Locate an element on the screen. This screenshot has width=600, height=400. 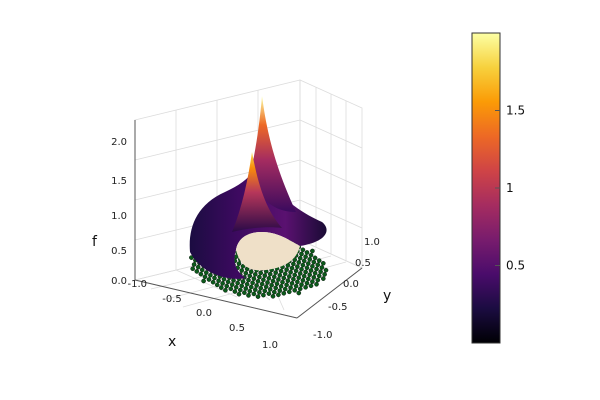
colorbar-ticks: 0.5 1 1.5 is located at coordinates (510, 188).